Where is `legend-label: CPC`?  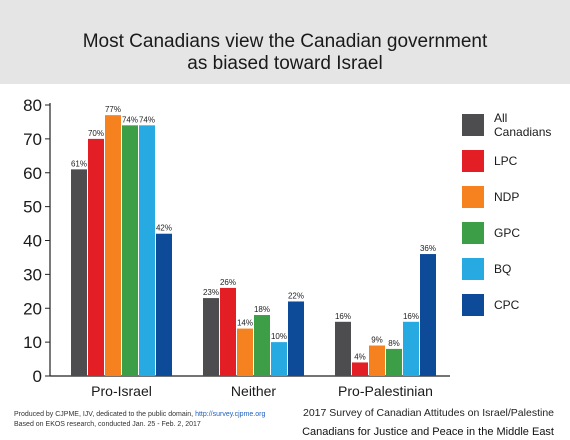
legend-label: CPC is located at coordinates (507, 305).